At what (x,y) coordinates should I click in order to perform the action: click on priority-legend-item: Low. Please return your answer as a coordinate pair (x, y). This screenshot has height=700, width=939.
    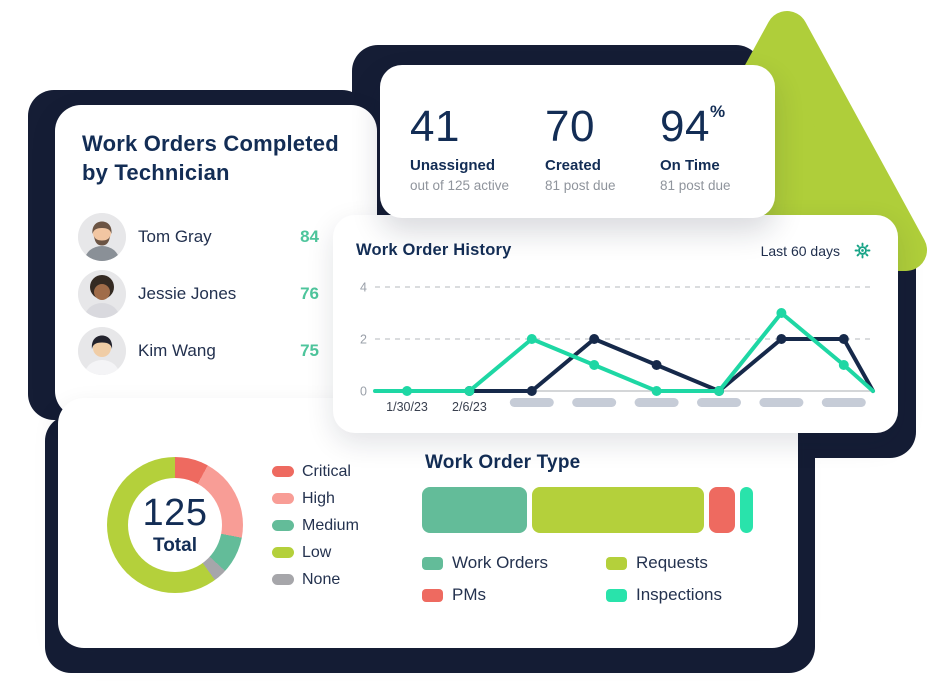
    Looking at the image, I should click on (315, 552).